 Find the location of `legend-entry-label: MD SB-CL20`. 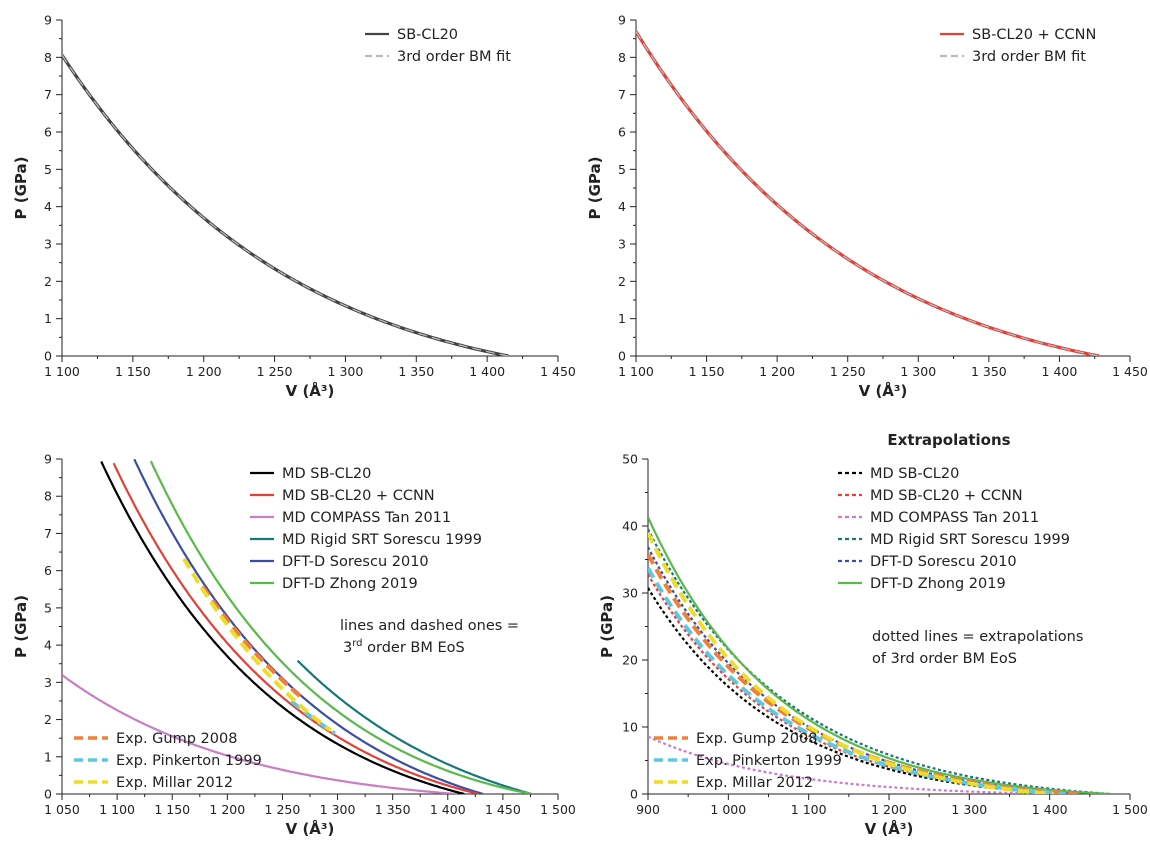

legend-entry-label: MD SB-CL20 is located at coordinates (914, 474).